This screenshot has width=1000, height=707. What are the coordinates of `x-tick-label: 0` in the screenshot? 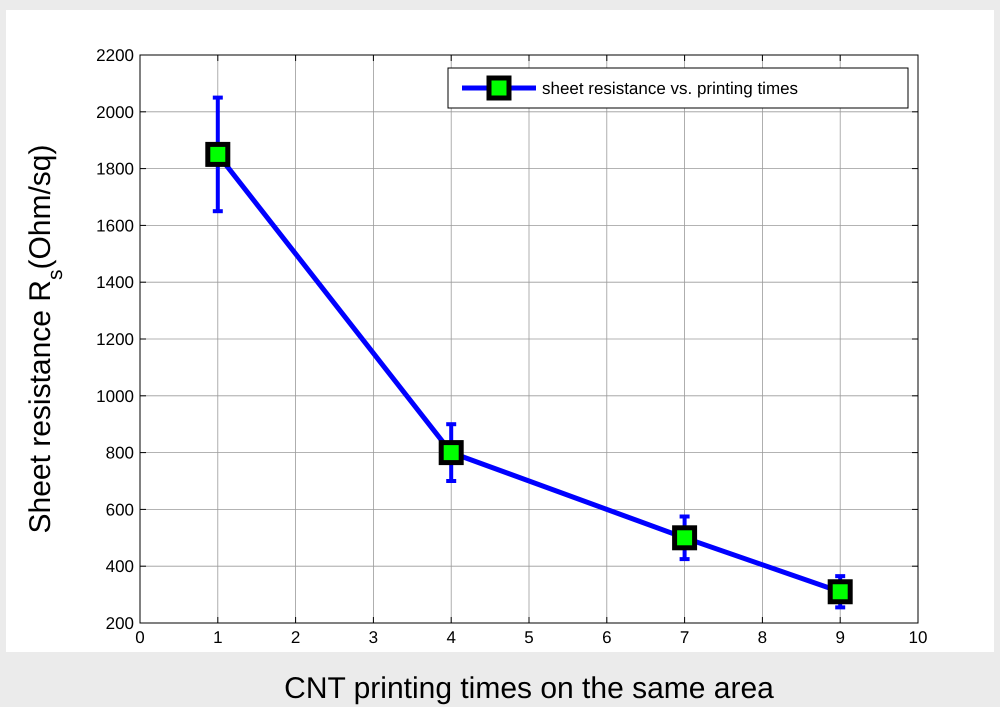 It's located at (140, 637).